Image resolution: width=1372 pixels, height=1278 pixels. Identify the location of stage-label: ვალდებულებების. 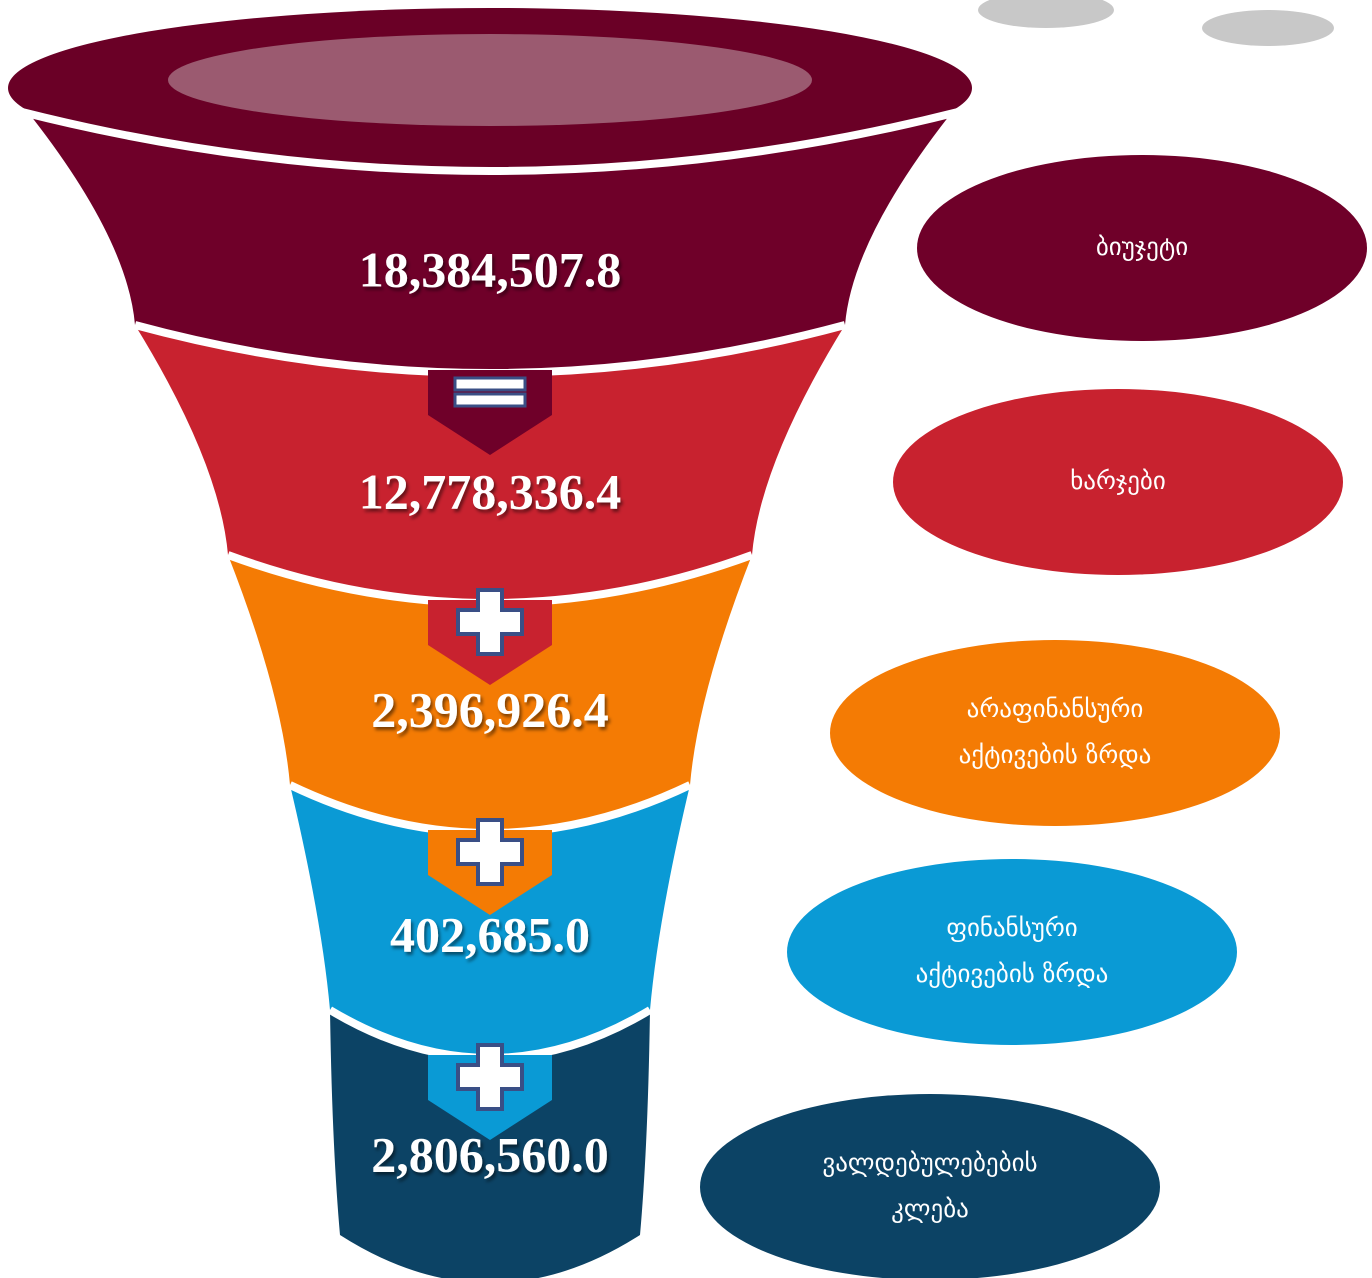
(929, 1162).